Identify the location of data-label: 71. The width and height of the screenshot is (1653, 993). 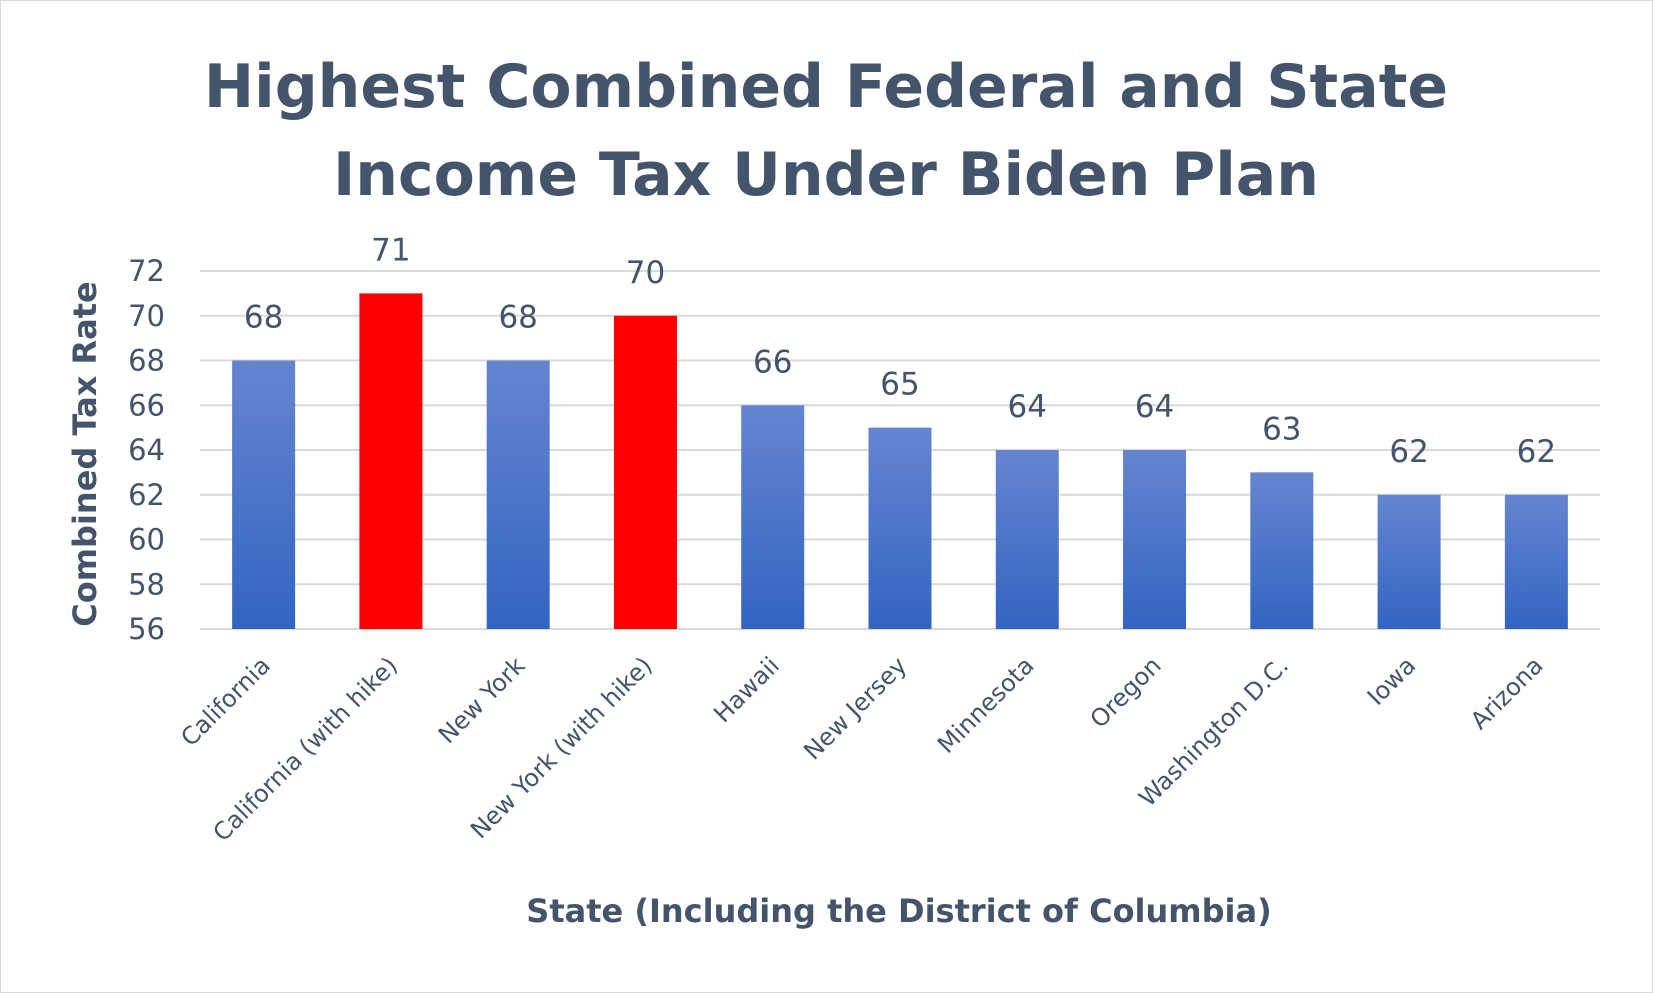
(390, 250).